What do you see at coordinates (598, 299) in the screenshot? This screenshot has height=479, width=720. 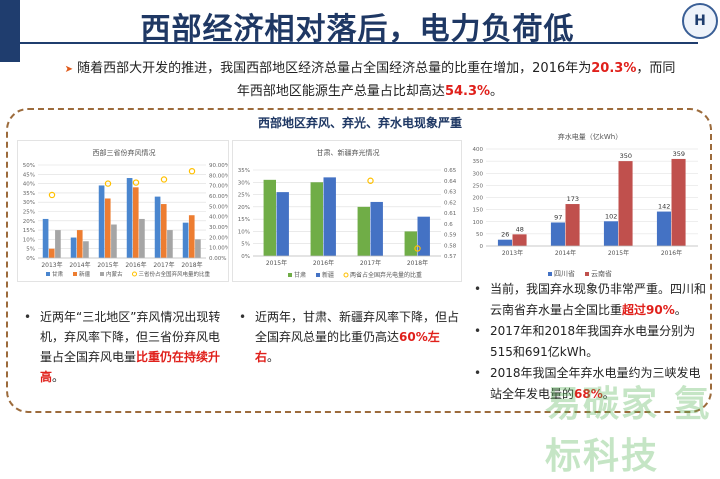 I see `bullet-text: 当前，我国弃水现象仍非常严重。四川和云南省弃水量占全国比重` at bounding box center [598, 299].